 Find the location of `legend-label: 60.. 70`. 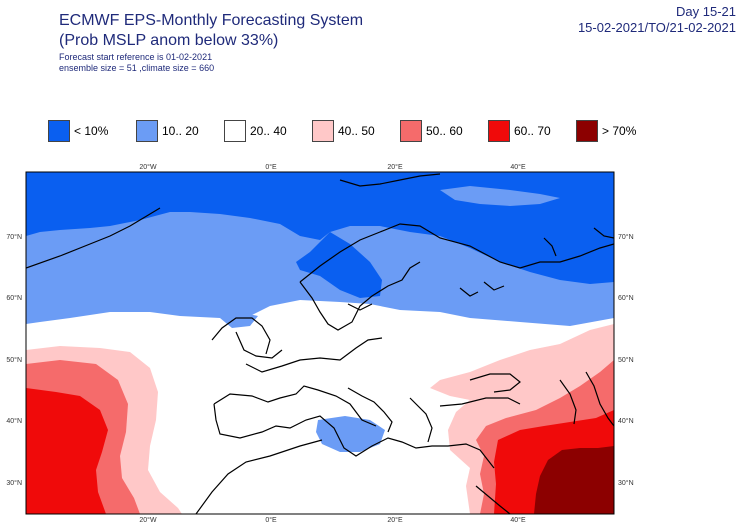

legend-label: 60.. 70 is located at coordinates (532, 131).